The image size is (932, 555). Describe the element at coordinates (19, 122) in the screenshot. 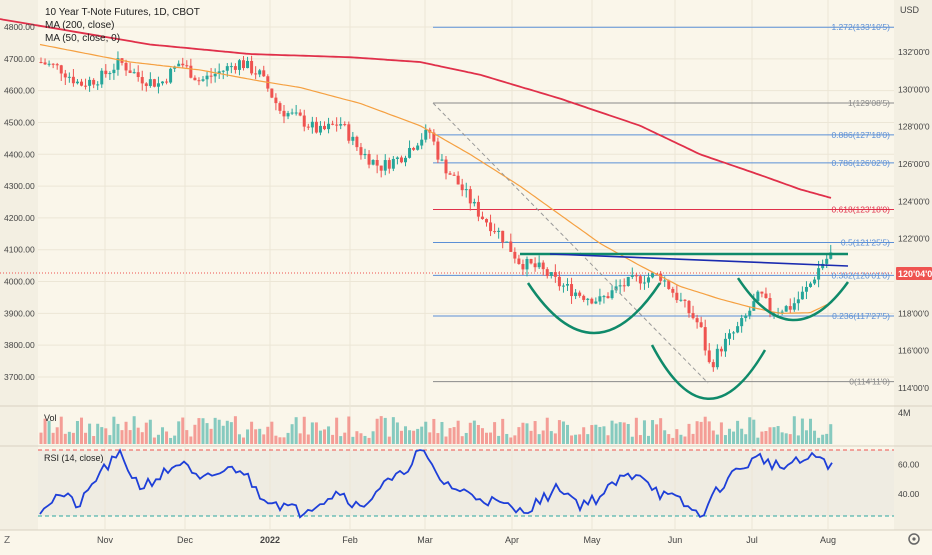

I see `left-axis-tick: 4500.00` at that location.